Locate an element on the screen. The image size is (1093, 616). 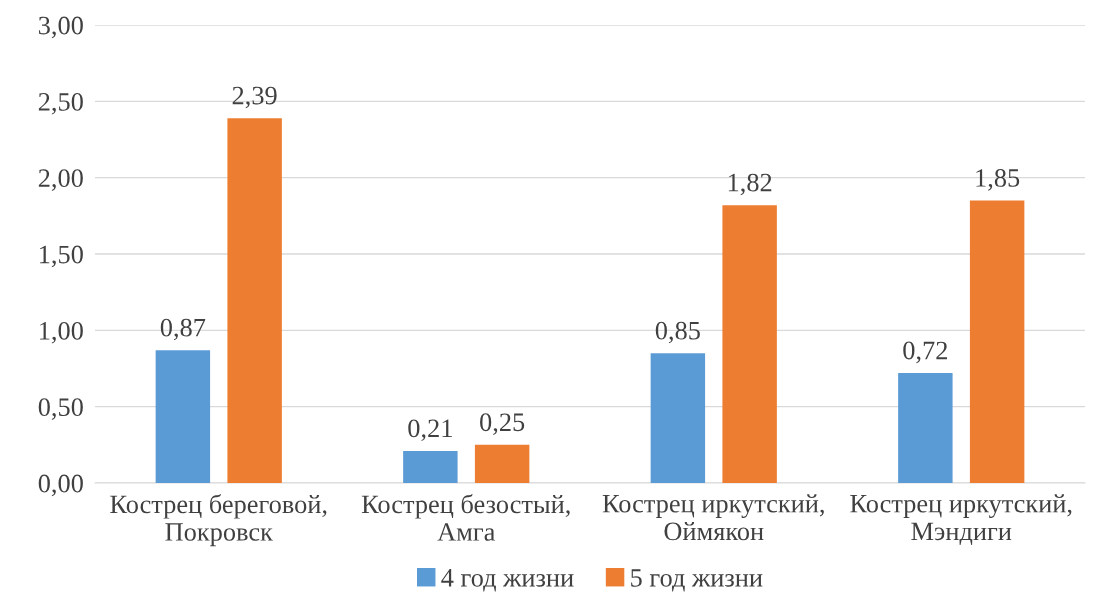
data-label: 0,87 is located at coordinates (183, 329).